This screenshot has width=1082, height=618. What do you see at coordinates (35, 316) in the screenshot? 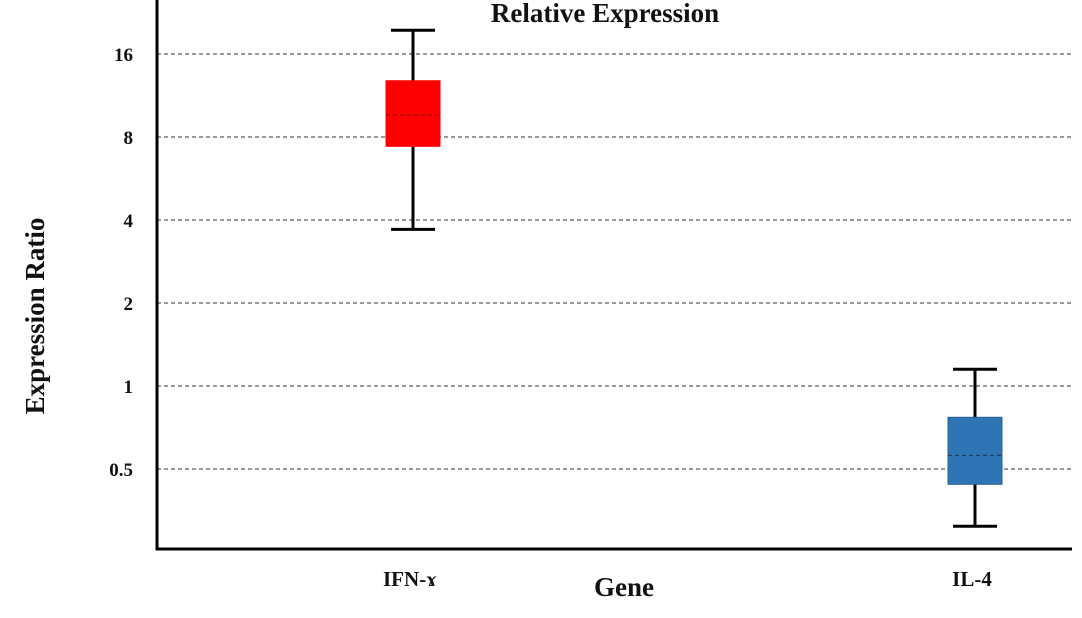
I see `y-axis-label: Expression Ratio` at bounding box center [35, 316].